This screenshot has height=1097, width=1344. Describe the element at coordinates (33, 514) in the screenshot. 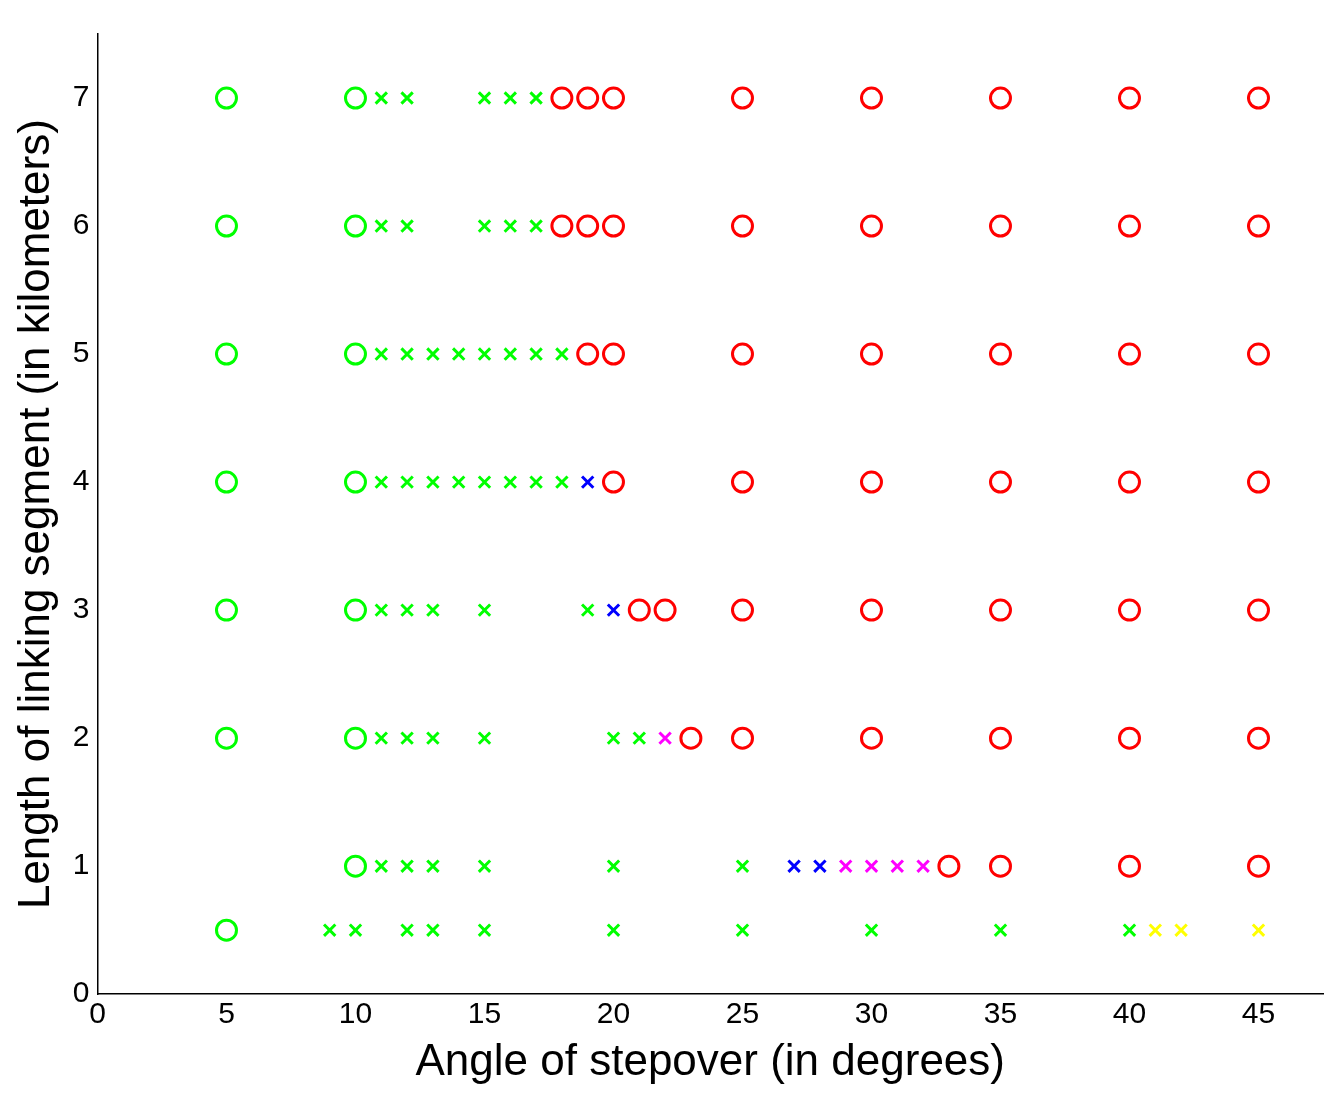

I see `y-axis-title: Length of linking segment (in kilometers)` at that location.